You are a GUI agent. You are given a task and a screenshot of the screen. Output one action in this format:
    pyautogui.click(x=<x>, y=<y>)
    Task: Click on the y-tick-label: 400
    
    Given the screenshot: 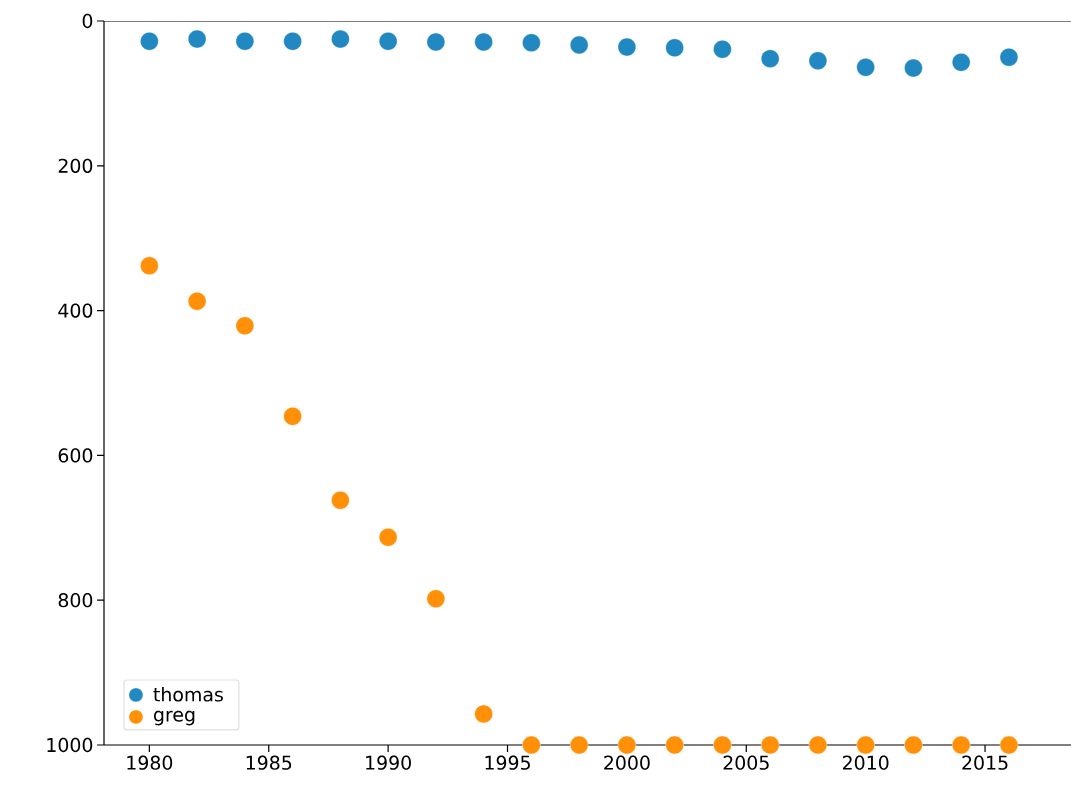 What is the action you would take?
    pyautogui.click(x=75, y=310)
    